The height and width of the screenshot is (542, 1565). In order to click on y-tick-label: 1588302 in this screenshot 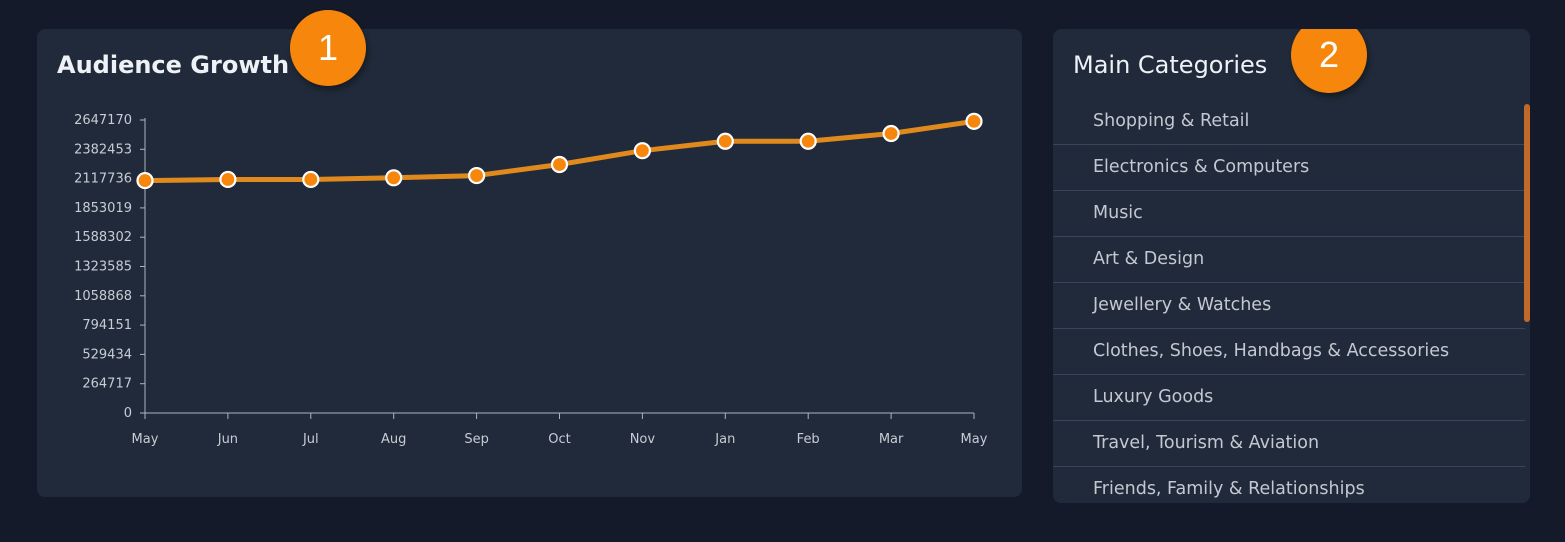, I will do `click(103, 237)`.